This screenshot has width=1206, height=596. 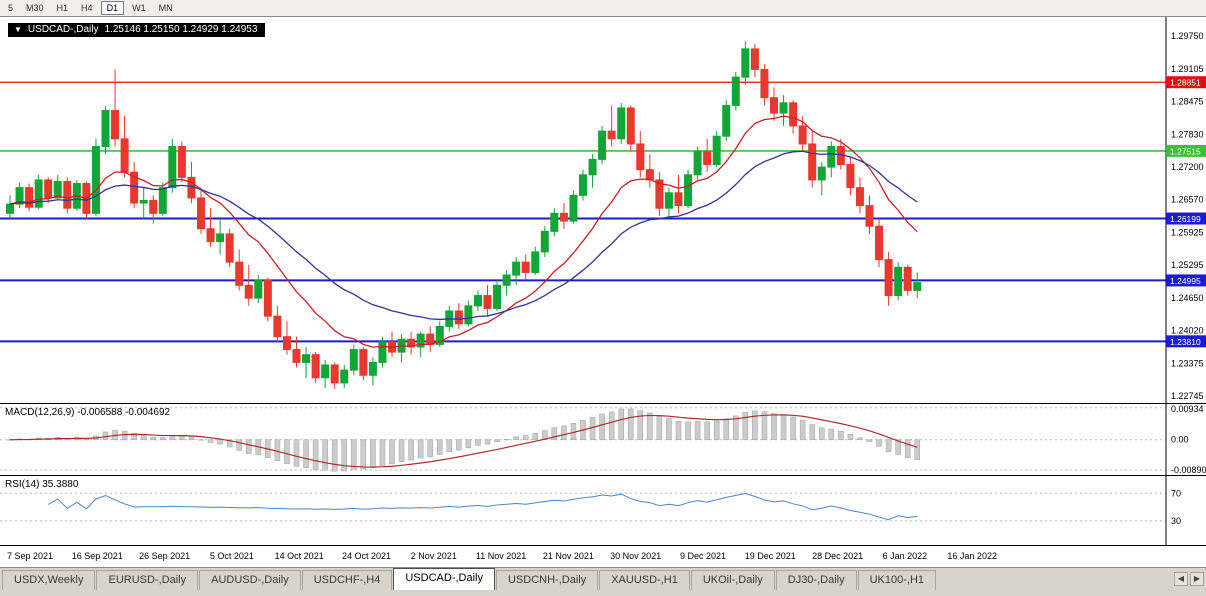 I want to click on chart-tab: USDCNH-,Daily, so click(x=547, y=580).